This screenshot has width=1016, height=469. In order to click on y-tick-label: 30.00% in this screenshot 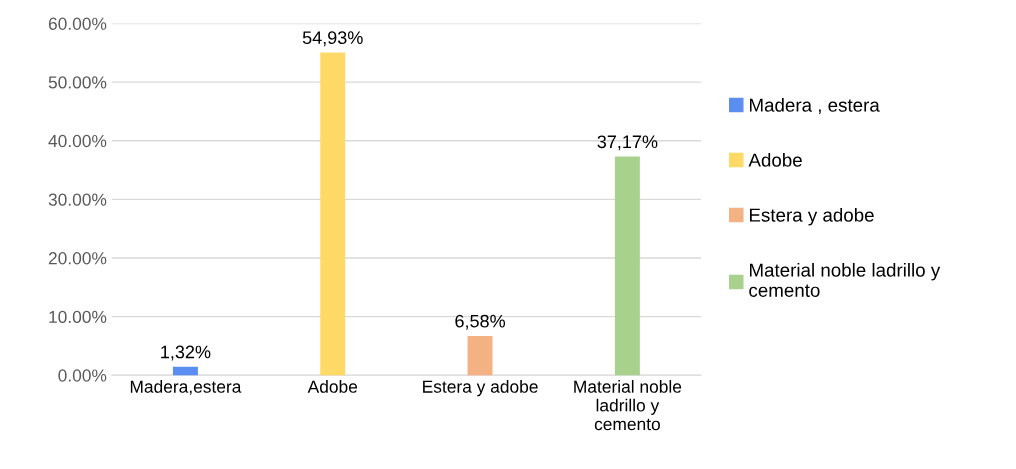, I will do `click(77, 199)`.